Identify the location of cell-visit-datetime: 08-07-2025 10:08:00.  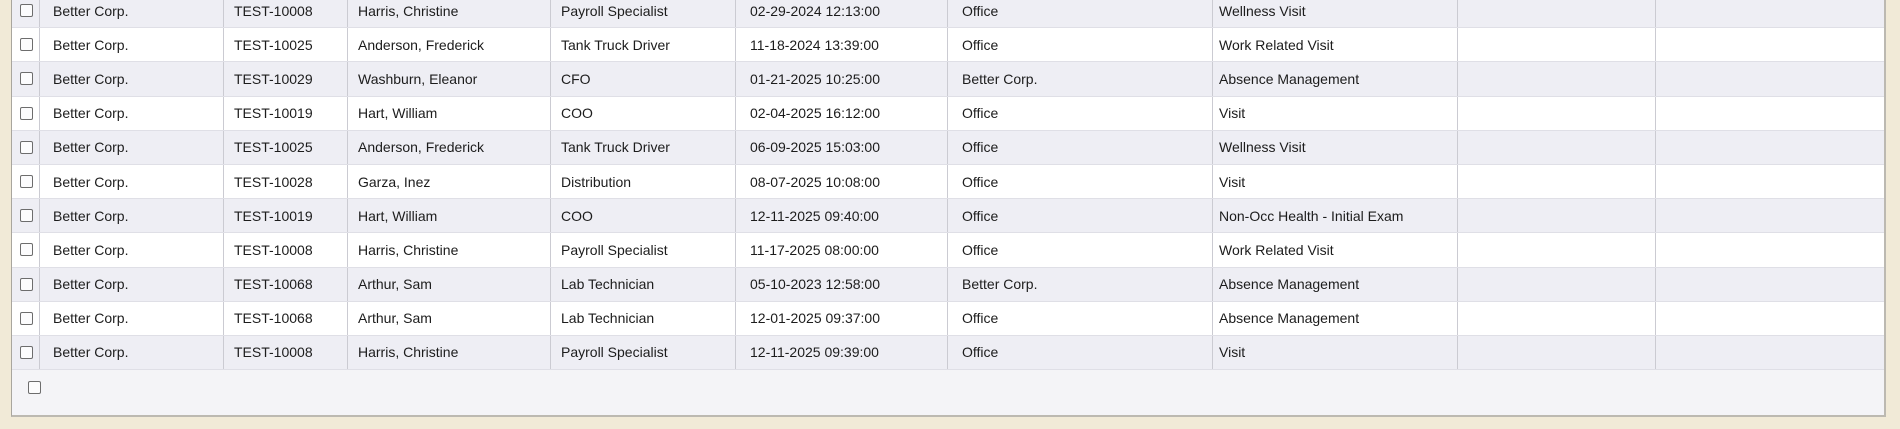
(842, 181).